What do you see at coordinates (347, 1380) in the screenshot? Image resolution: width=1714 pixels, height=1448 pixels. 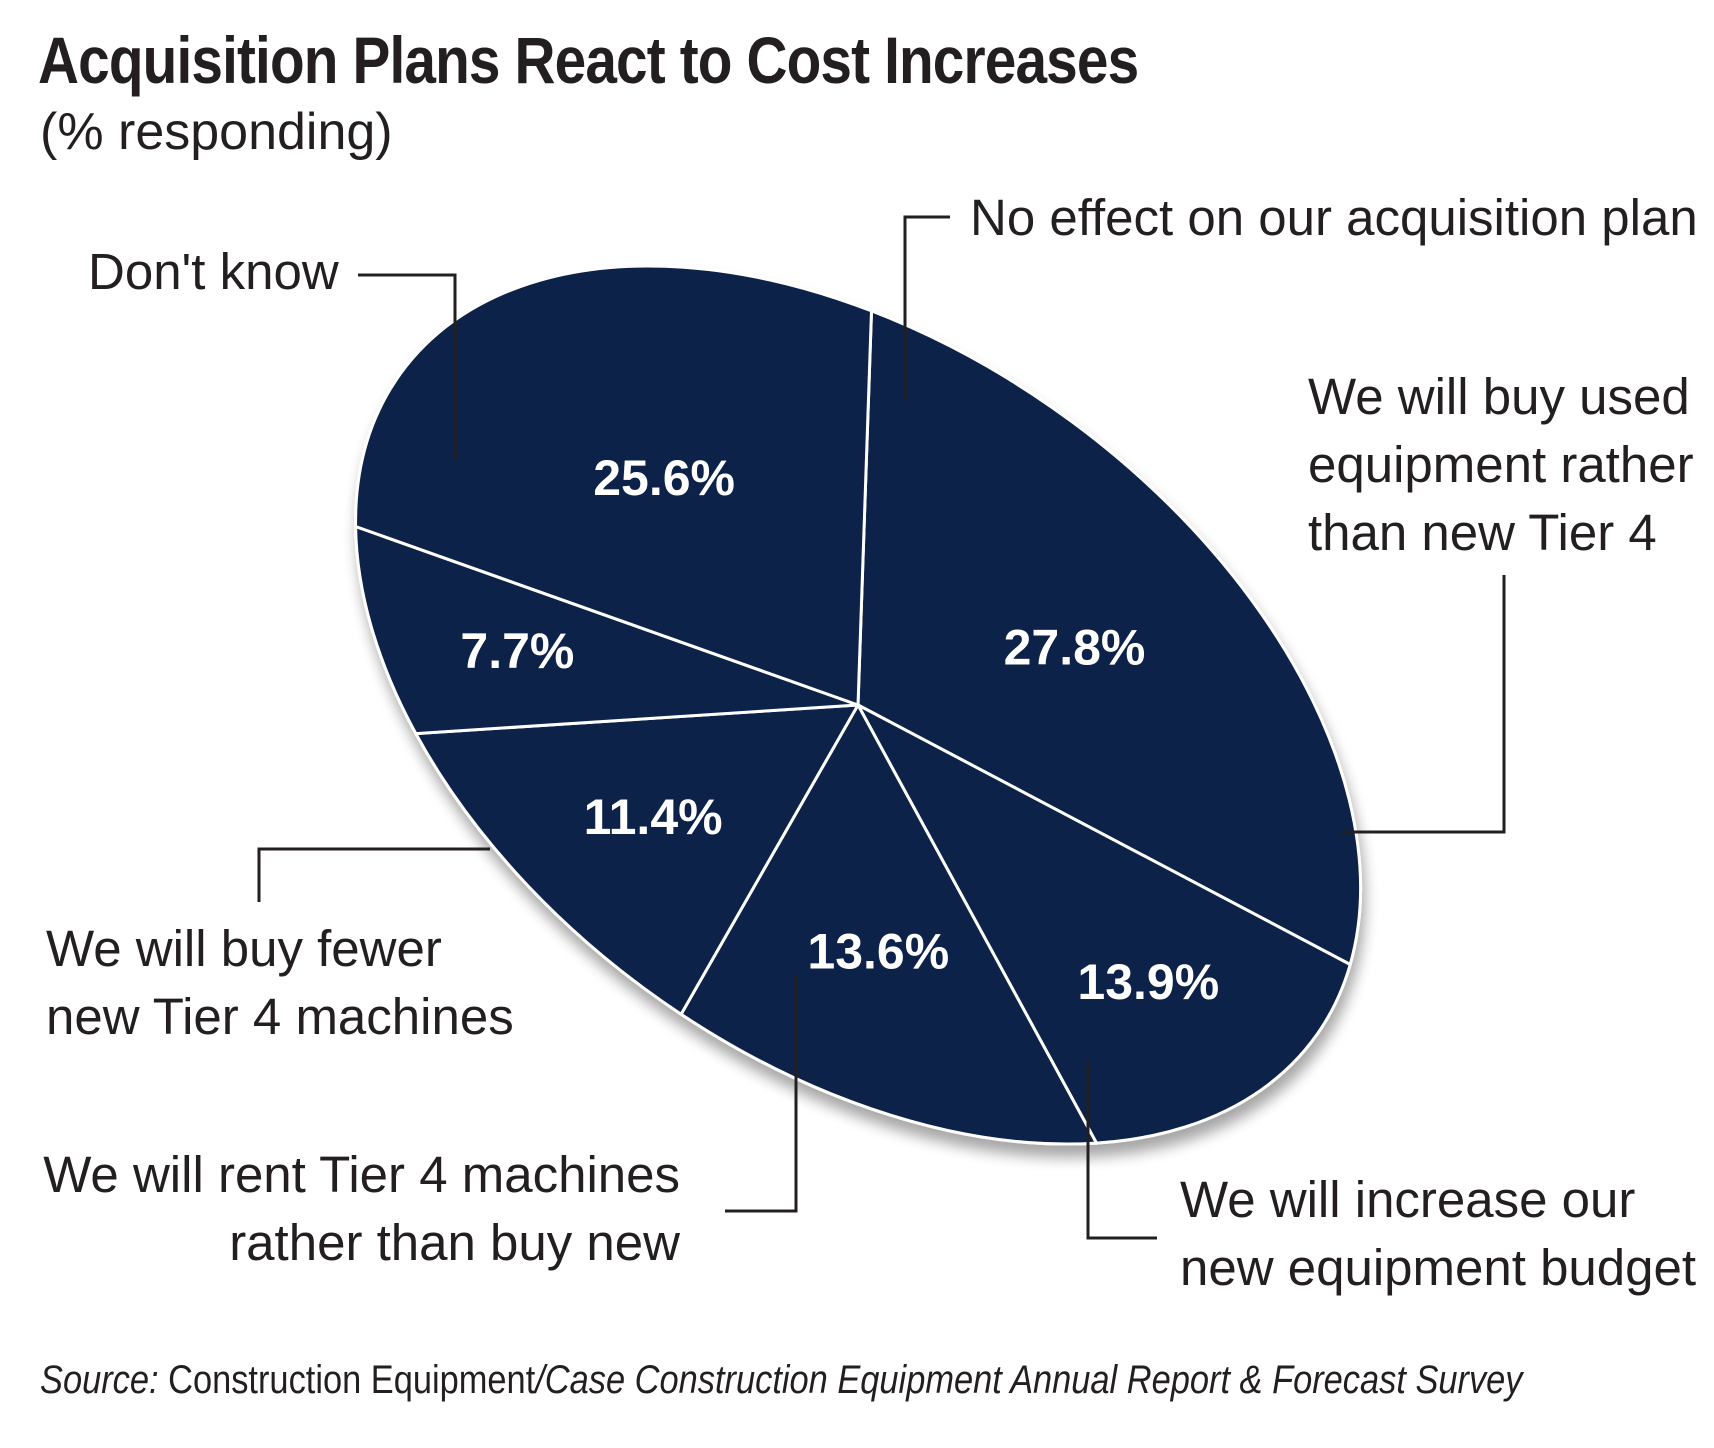 I see `source-publication: Construction Equipment` at bounding box center [347, 1380].